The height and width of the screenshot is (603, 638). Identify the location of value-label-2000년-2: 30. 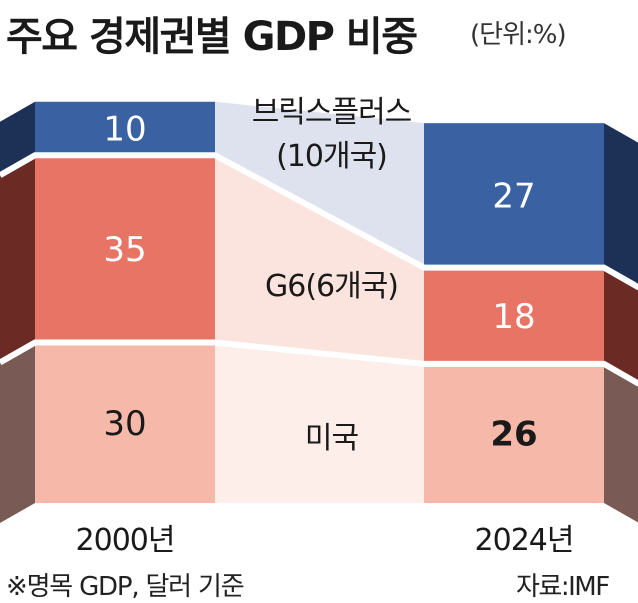
(124, 424).